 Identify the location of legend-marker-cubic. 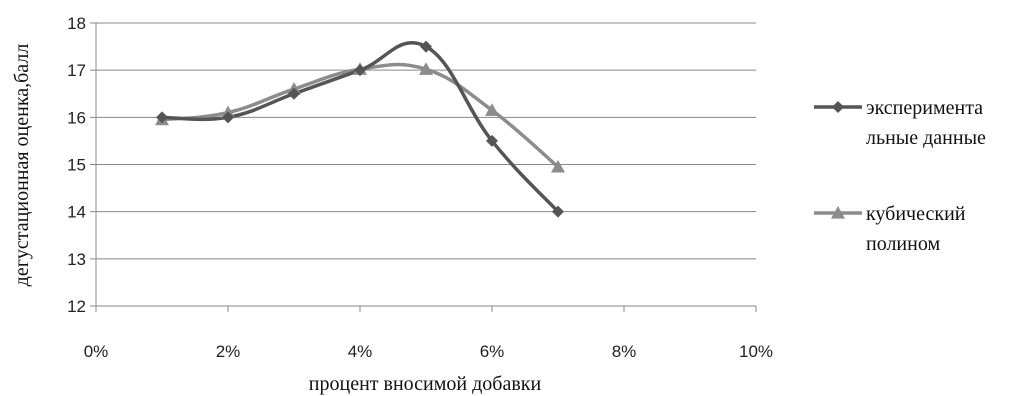
(838, 212).